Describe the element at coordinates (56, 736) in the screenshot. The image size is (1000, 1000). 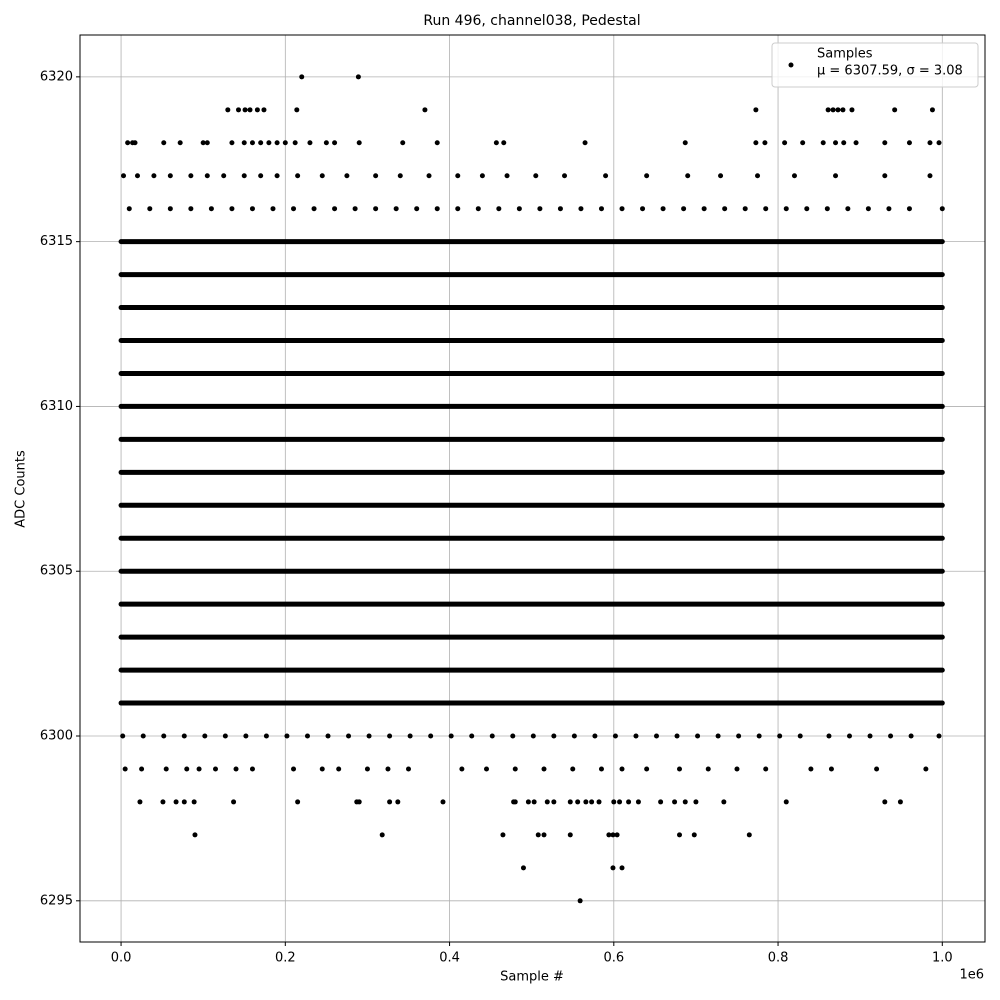
I see `y-tick-label: 6300` at that location.